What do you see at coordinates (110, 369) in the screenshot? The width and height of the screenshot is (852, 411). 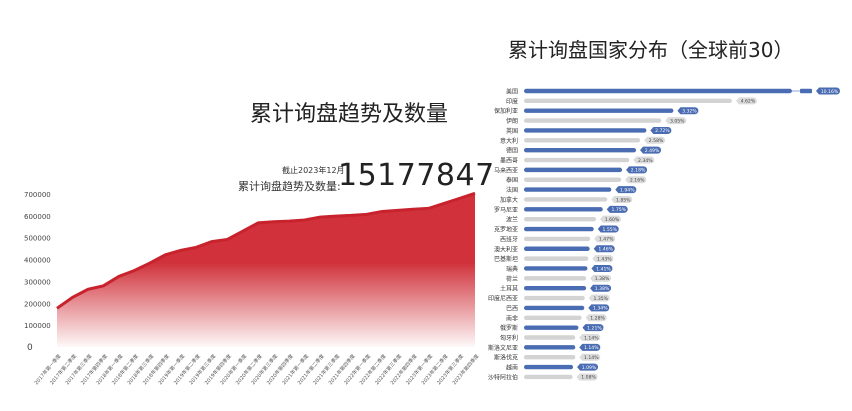 I see `x-tick-label: 2018年第一季度` at bounding box center [110, 369].